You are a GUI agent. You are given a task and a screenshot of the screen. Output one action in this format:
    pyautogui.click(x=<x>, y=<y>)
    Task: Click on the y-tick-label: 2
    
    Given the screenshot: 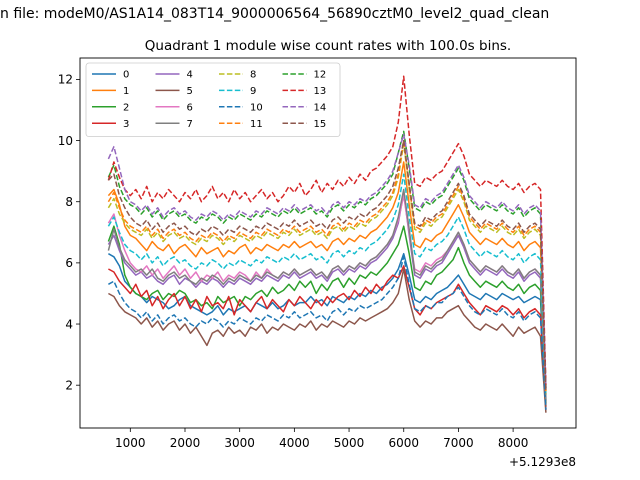 What is the action you would take?
    pyautogui.click(x=69, y=385)
    